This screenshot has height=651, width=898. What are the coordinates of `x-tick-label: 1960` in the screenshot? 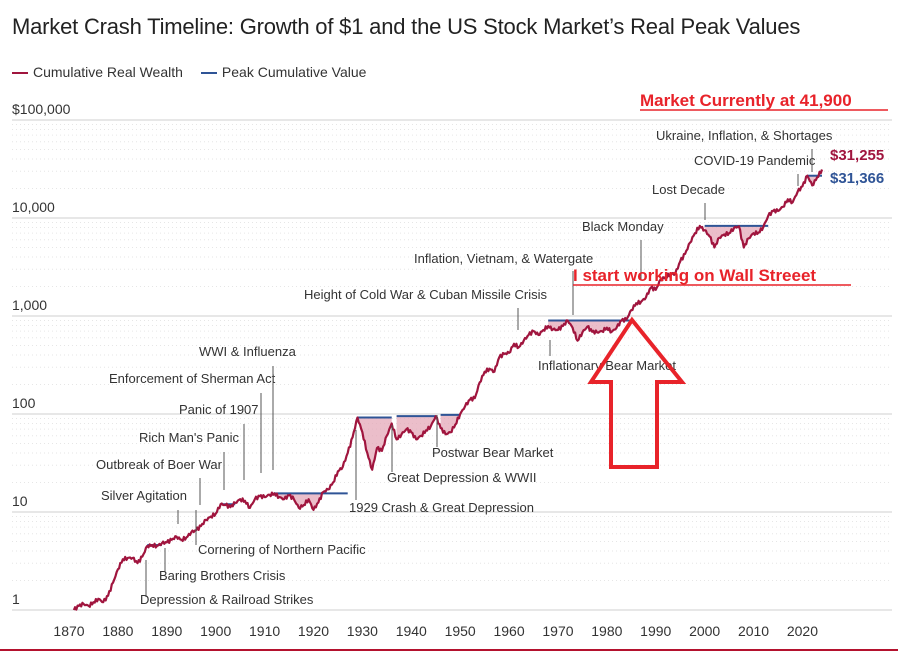 It's located at (508, 631).